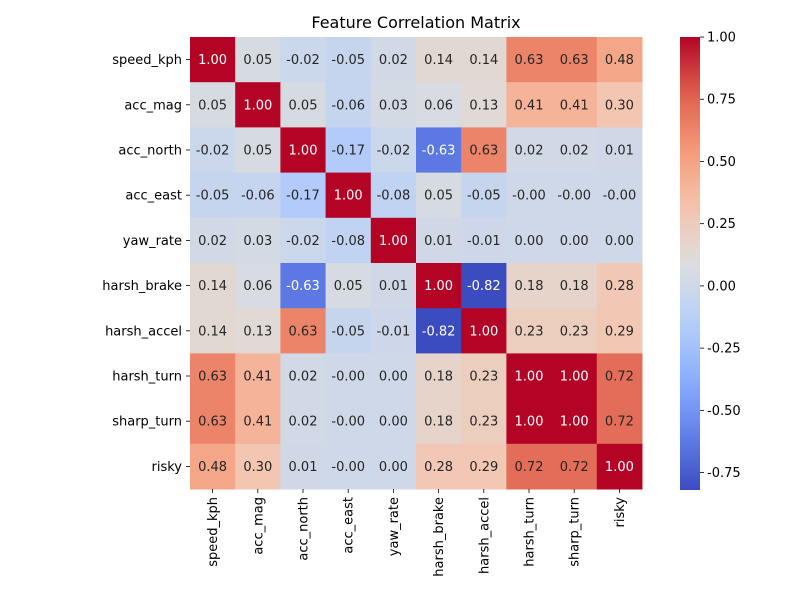  I want to click on y-tick-label: risky, so click(167, 467).